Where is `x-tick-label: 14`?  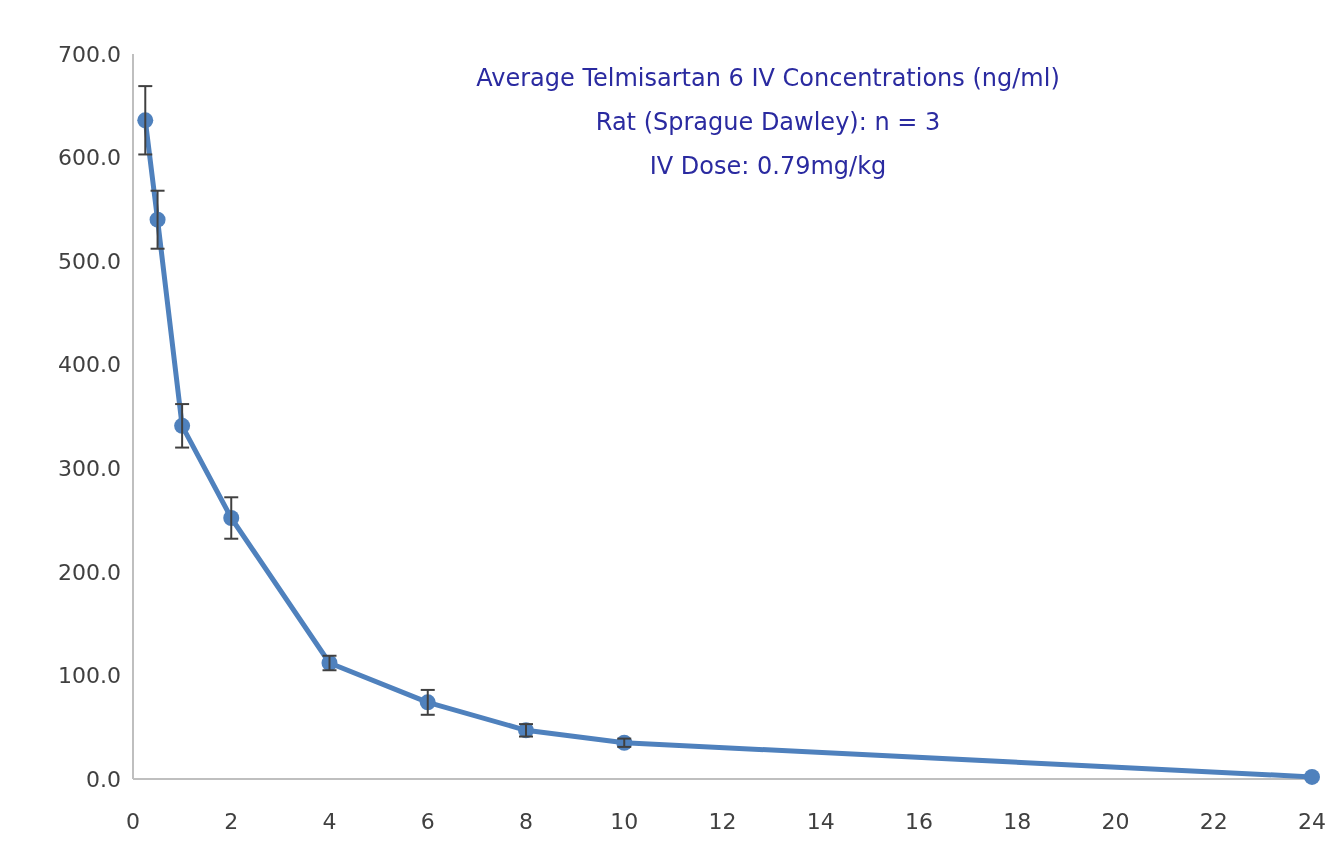 x-tick-label: 14 is located at coordinates (820, 821).